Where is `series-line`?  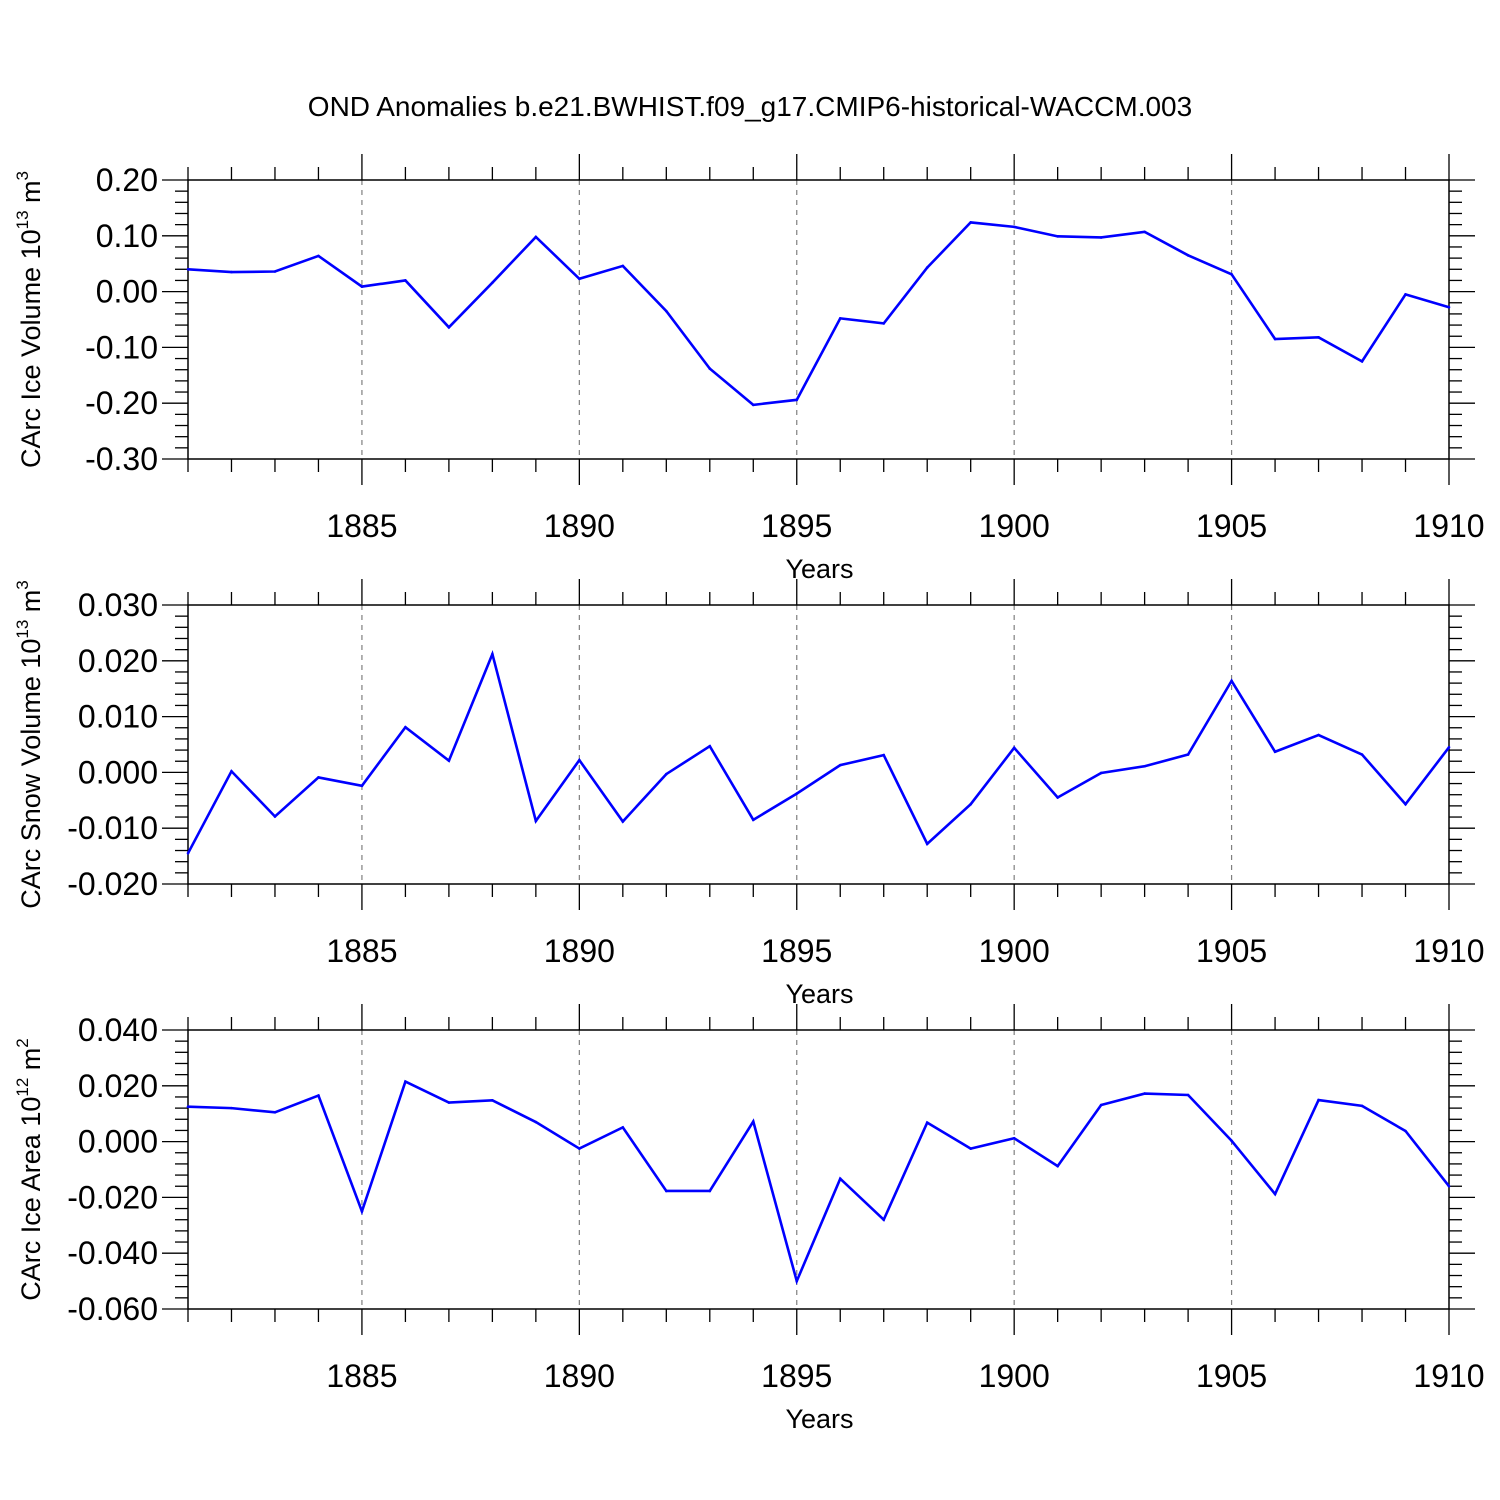
series-line is located at coordinates (818, 751).